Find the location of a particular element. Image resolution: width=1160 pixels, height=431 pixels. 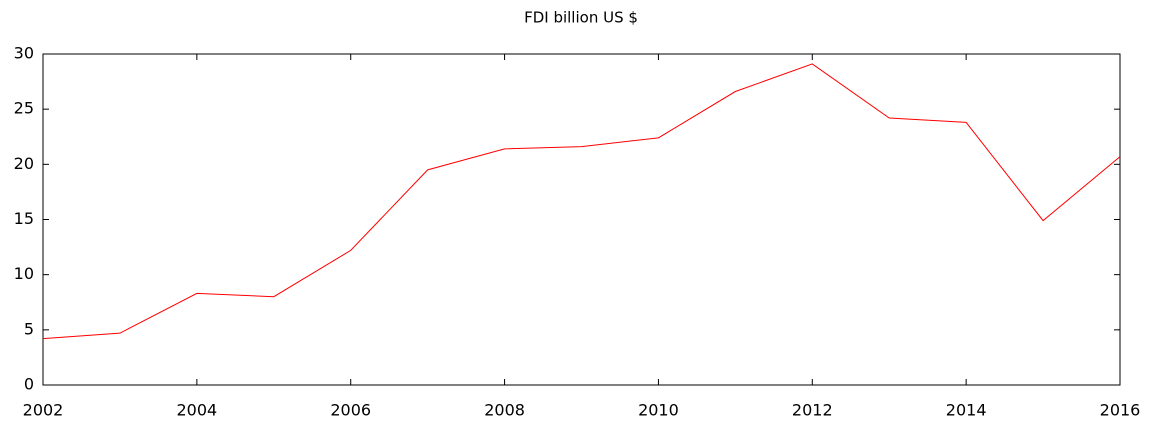

x-tick-label: 2004 is located at coordinates (196, 410).